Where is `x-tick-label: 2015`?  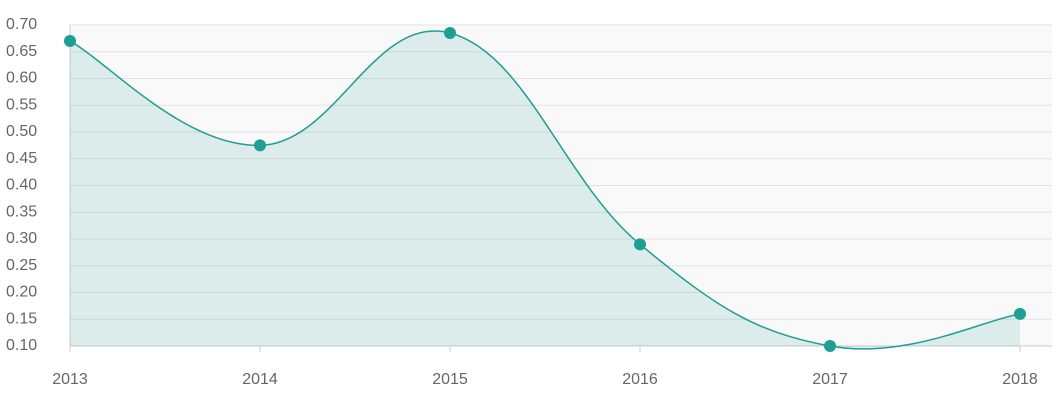 x-tick-label: 2015 is located at coordinates (450, 379).